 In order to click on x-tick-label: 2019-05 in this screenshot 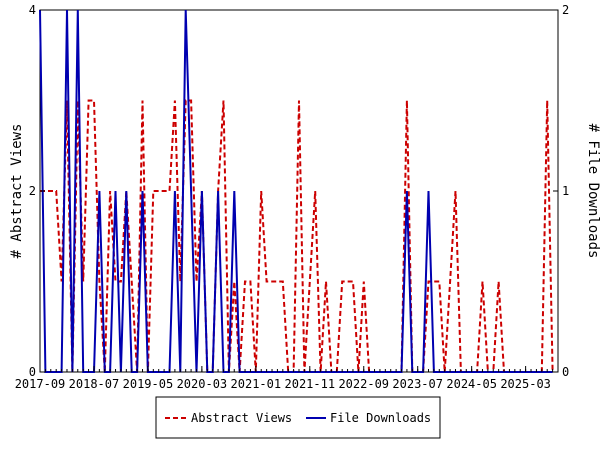, I will do `click(148, 384)`.